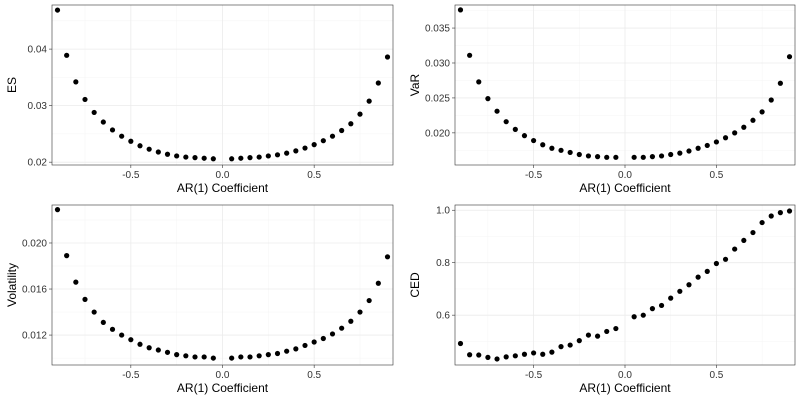 The image size is (800, 400). Describe the element at coordinates (443, 316) in the screenshot. I see `y-tick-label: 0.6` at that location.